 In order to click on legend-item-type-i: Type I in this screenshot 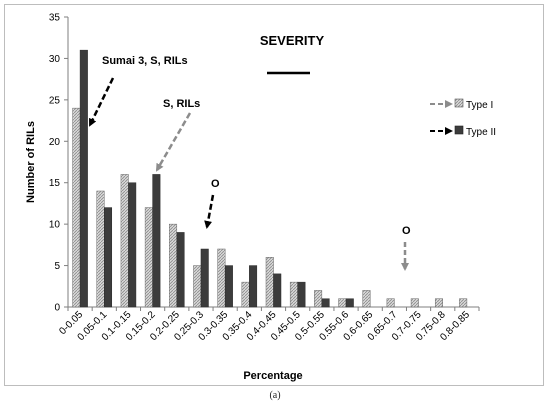, I will do `click(461, 104)`.